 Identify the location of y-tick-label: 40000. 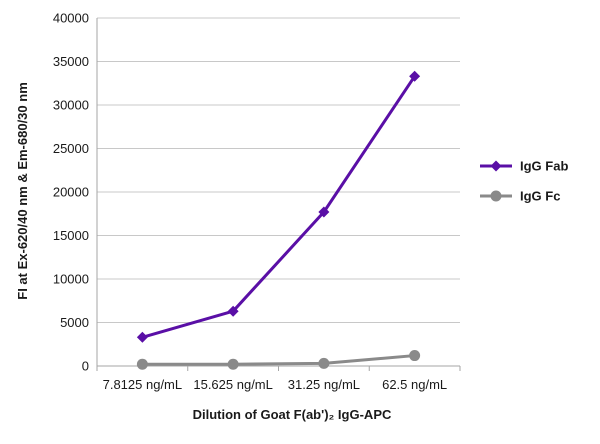
(71, 18).